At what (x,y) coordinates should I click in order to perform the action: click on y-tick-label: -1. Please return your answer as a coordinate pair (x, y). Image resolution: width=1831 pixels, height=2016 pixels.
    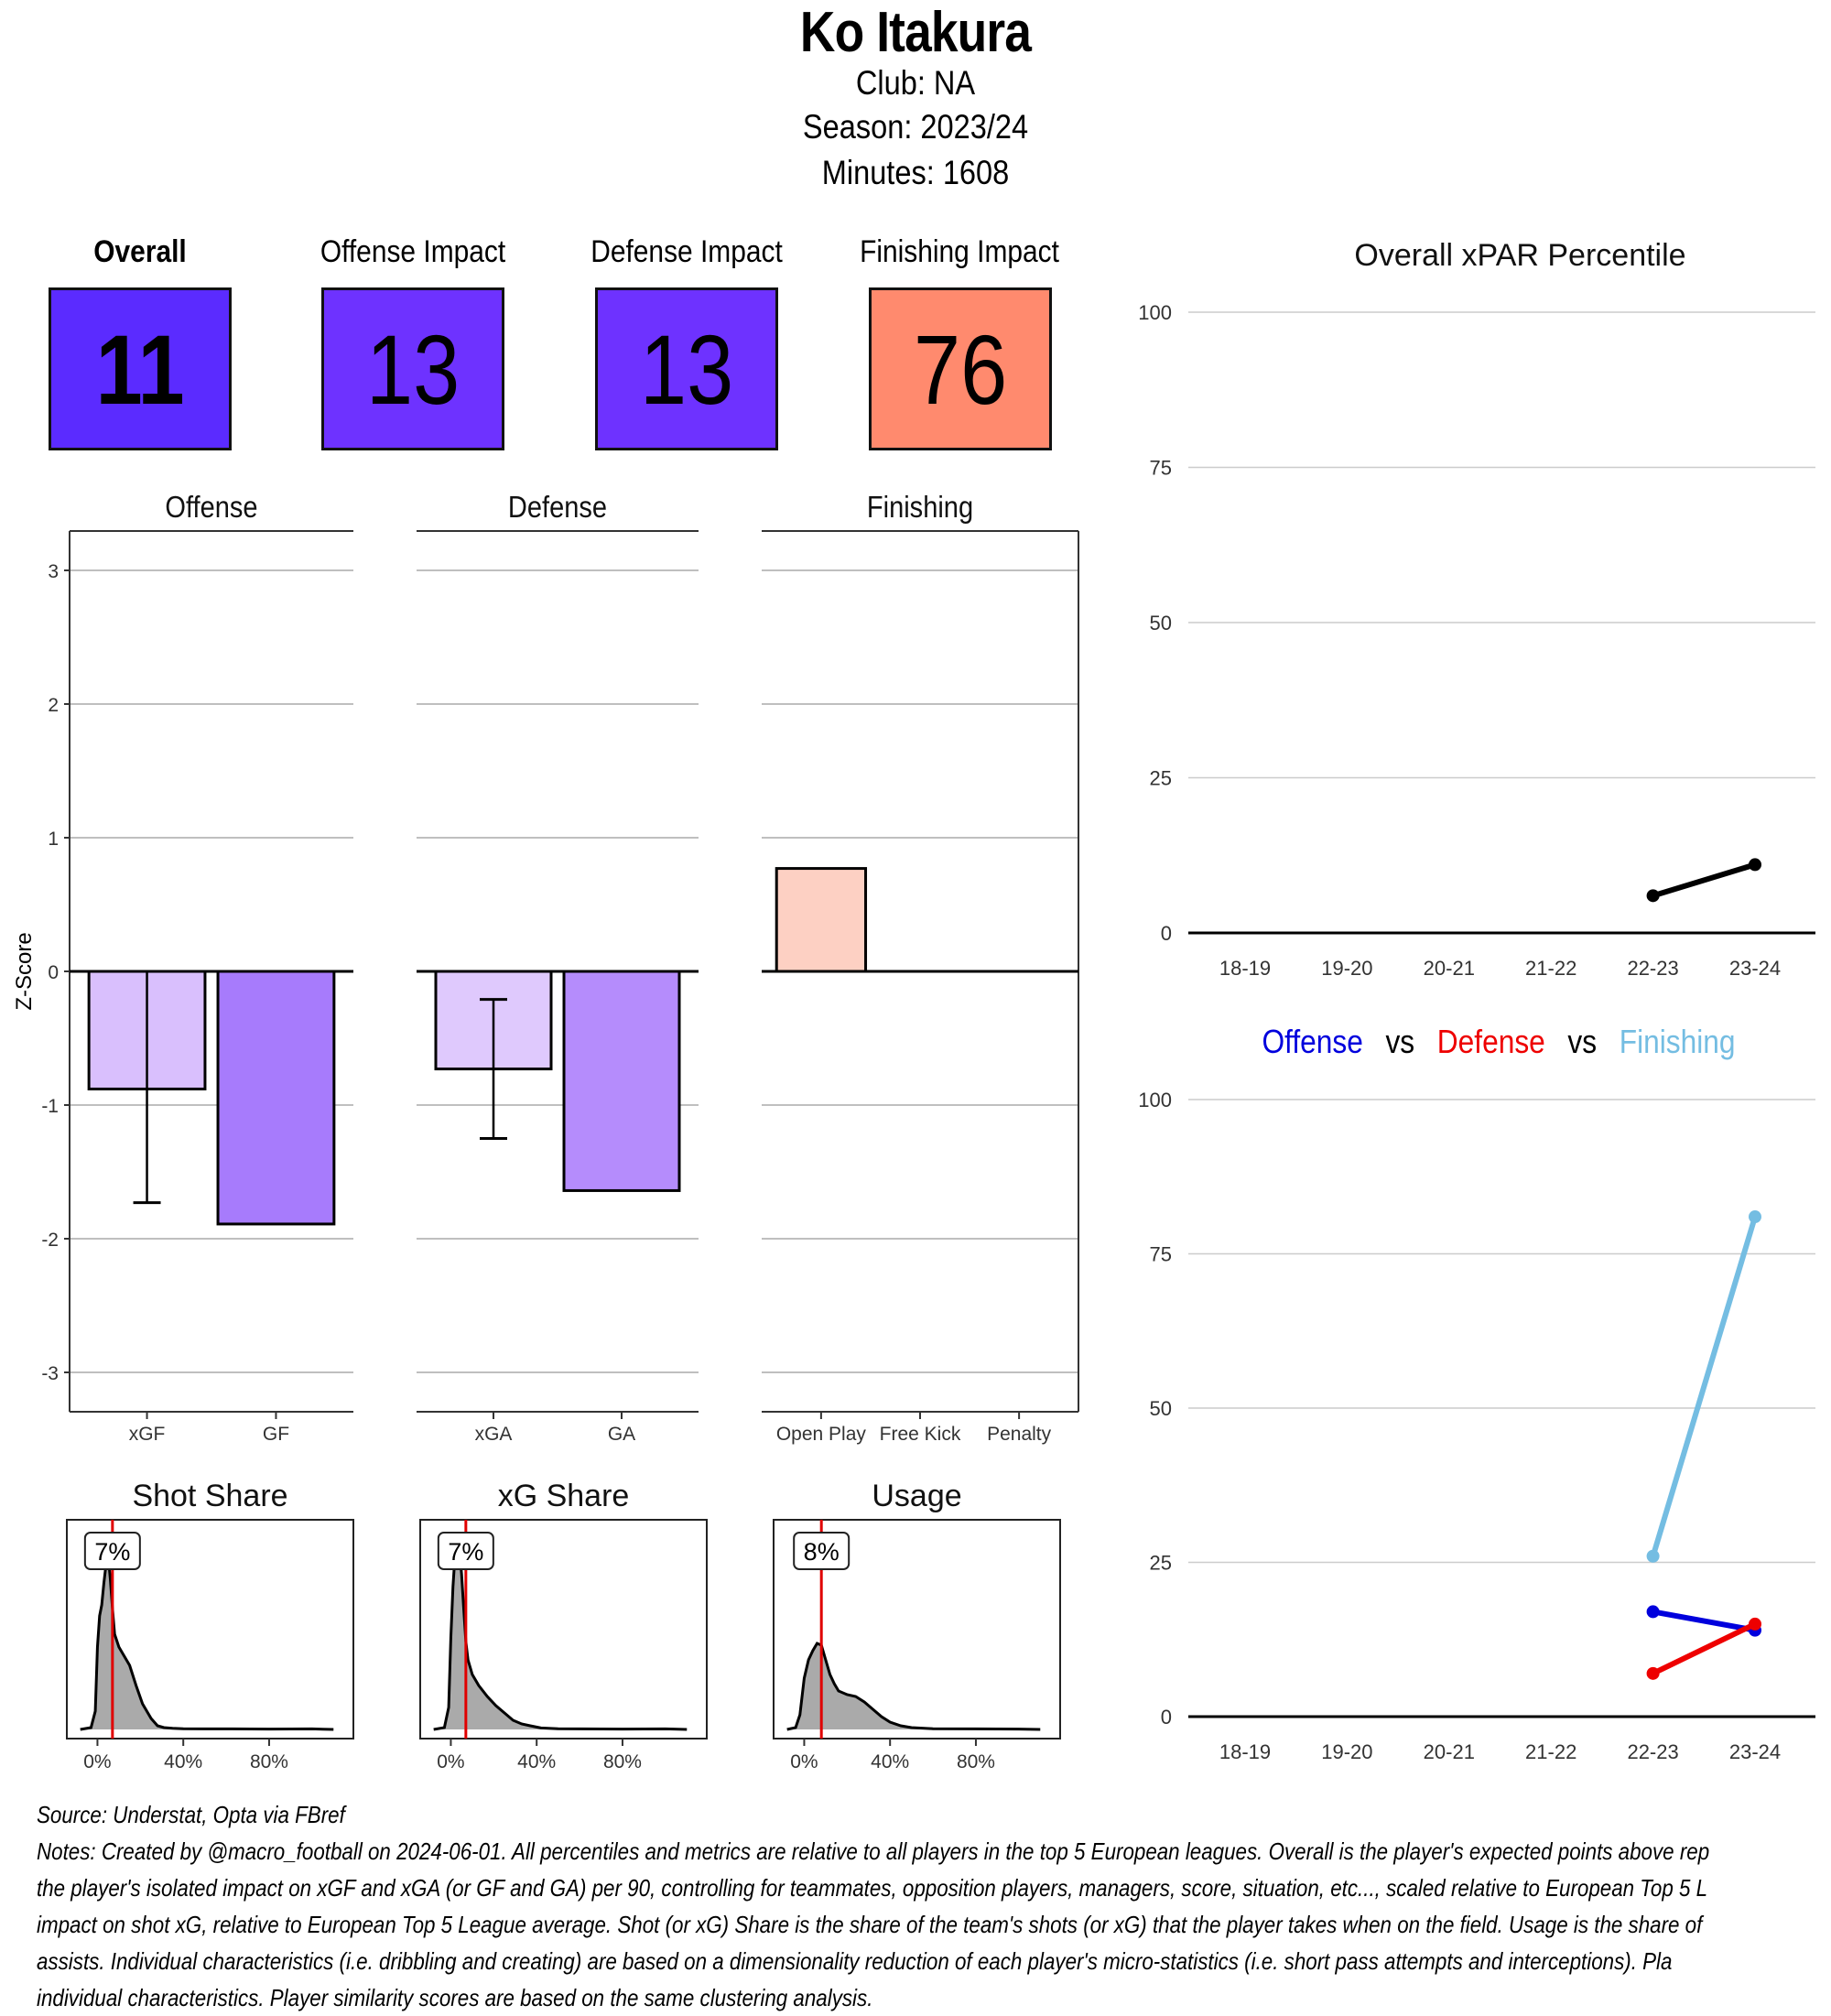
    Looking at the image, I should click on (50, 1106).